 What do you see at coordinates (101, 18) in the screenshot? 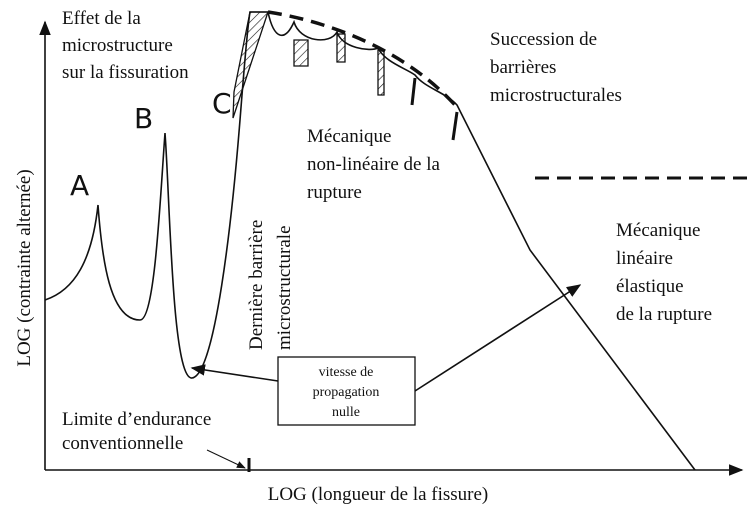
I see `label-line: Effet de la` at bounding box center [101, 18].